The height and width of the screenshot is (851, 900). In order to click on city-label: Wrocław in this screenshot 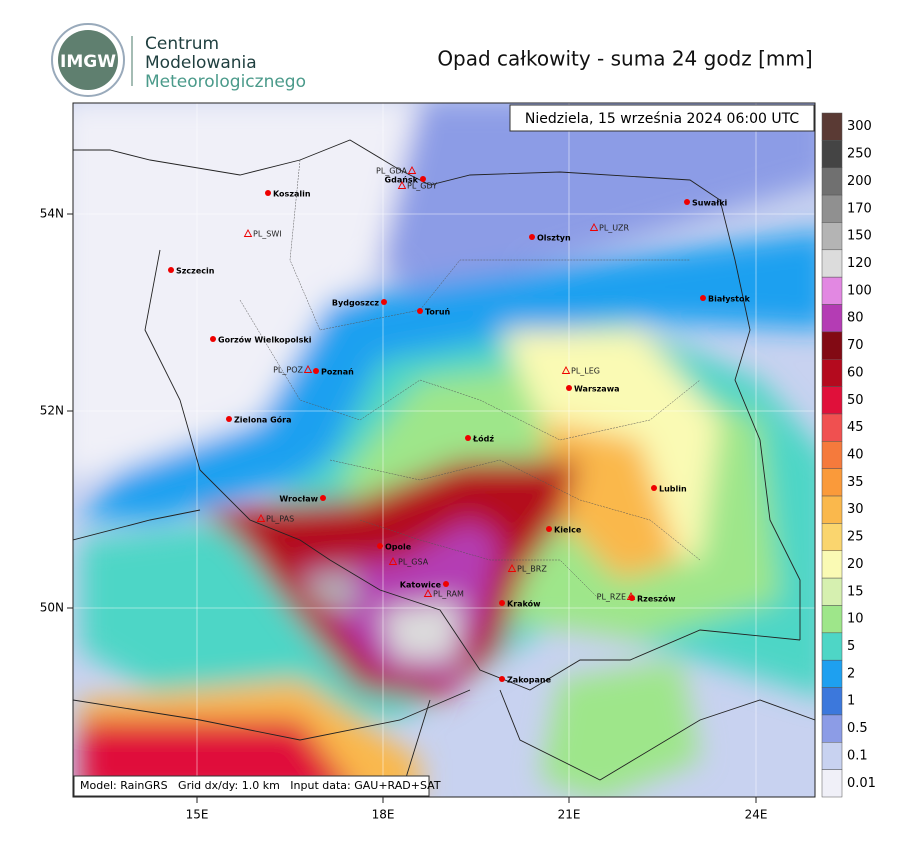, I will do `click(298, 499)`.